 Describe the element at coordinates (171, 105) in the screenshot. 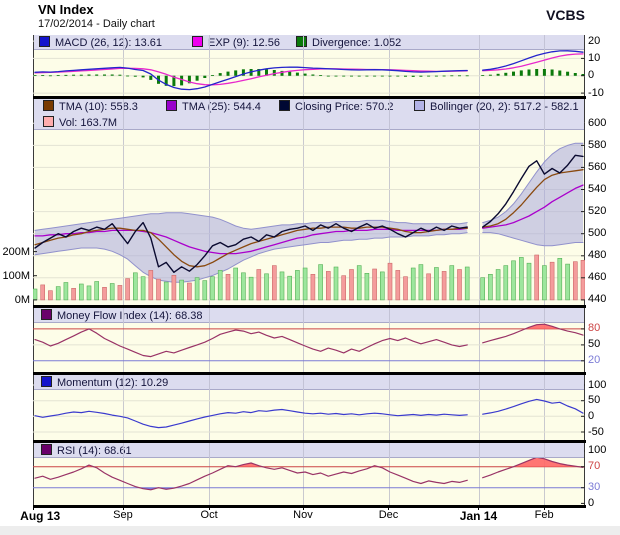

I see `tma25-swatch-icon` at that location.